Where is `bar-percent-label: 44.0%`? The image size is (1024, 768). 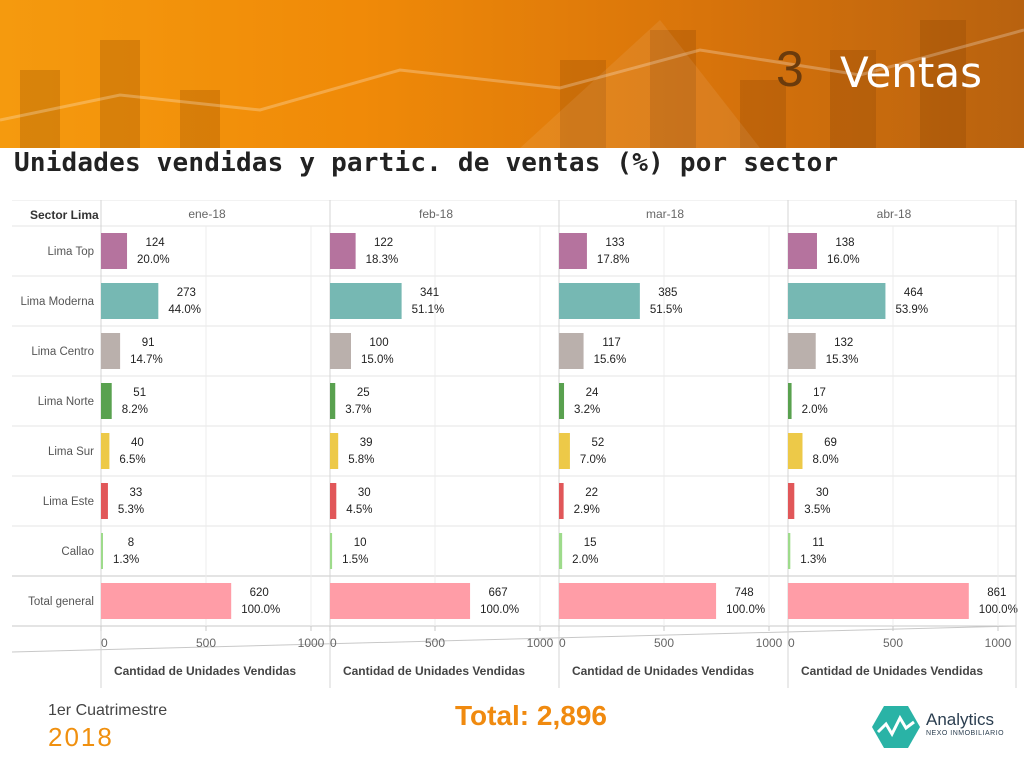 bar-percent-label: 44.0% is located at coordinates (184, 310).